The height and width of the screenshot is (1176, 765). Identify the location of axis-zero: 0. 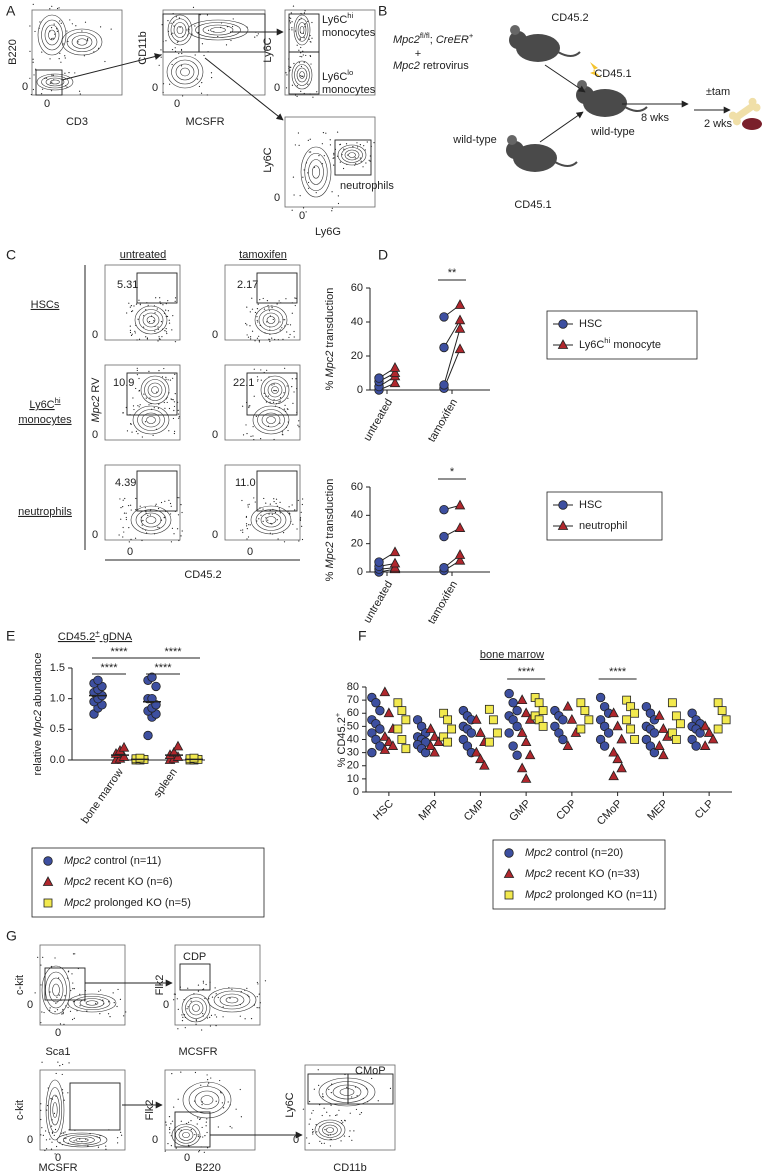
(47, 104).